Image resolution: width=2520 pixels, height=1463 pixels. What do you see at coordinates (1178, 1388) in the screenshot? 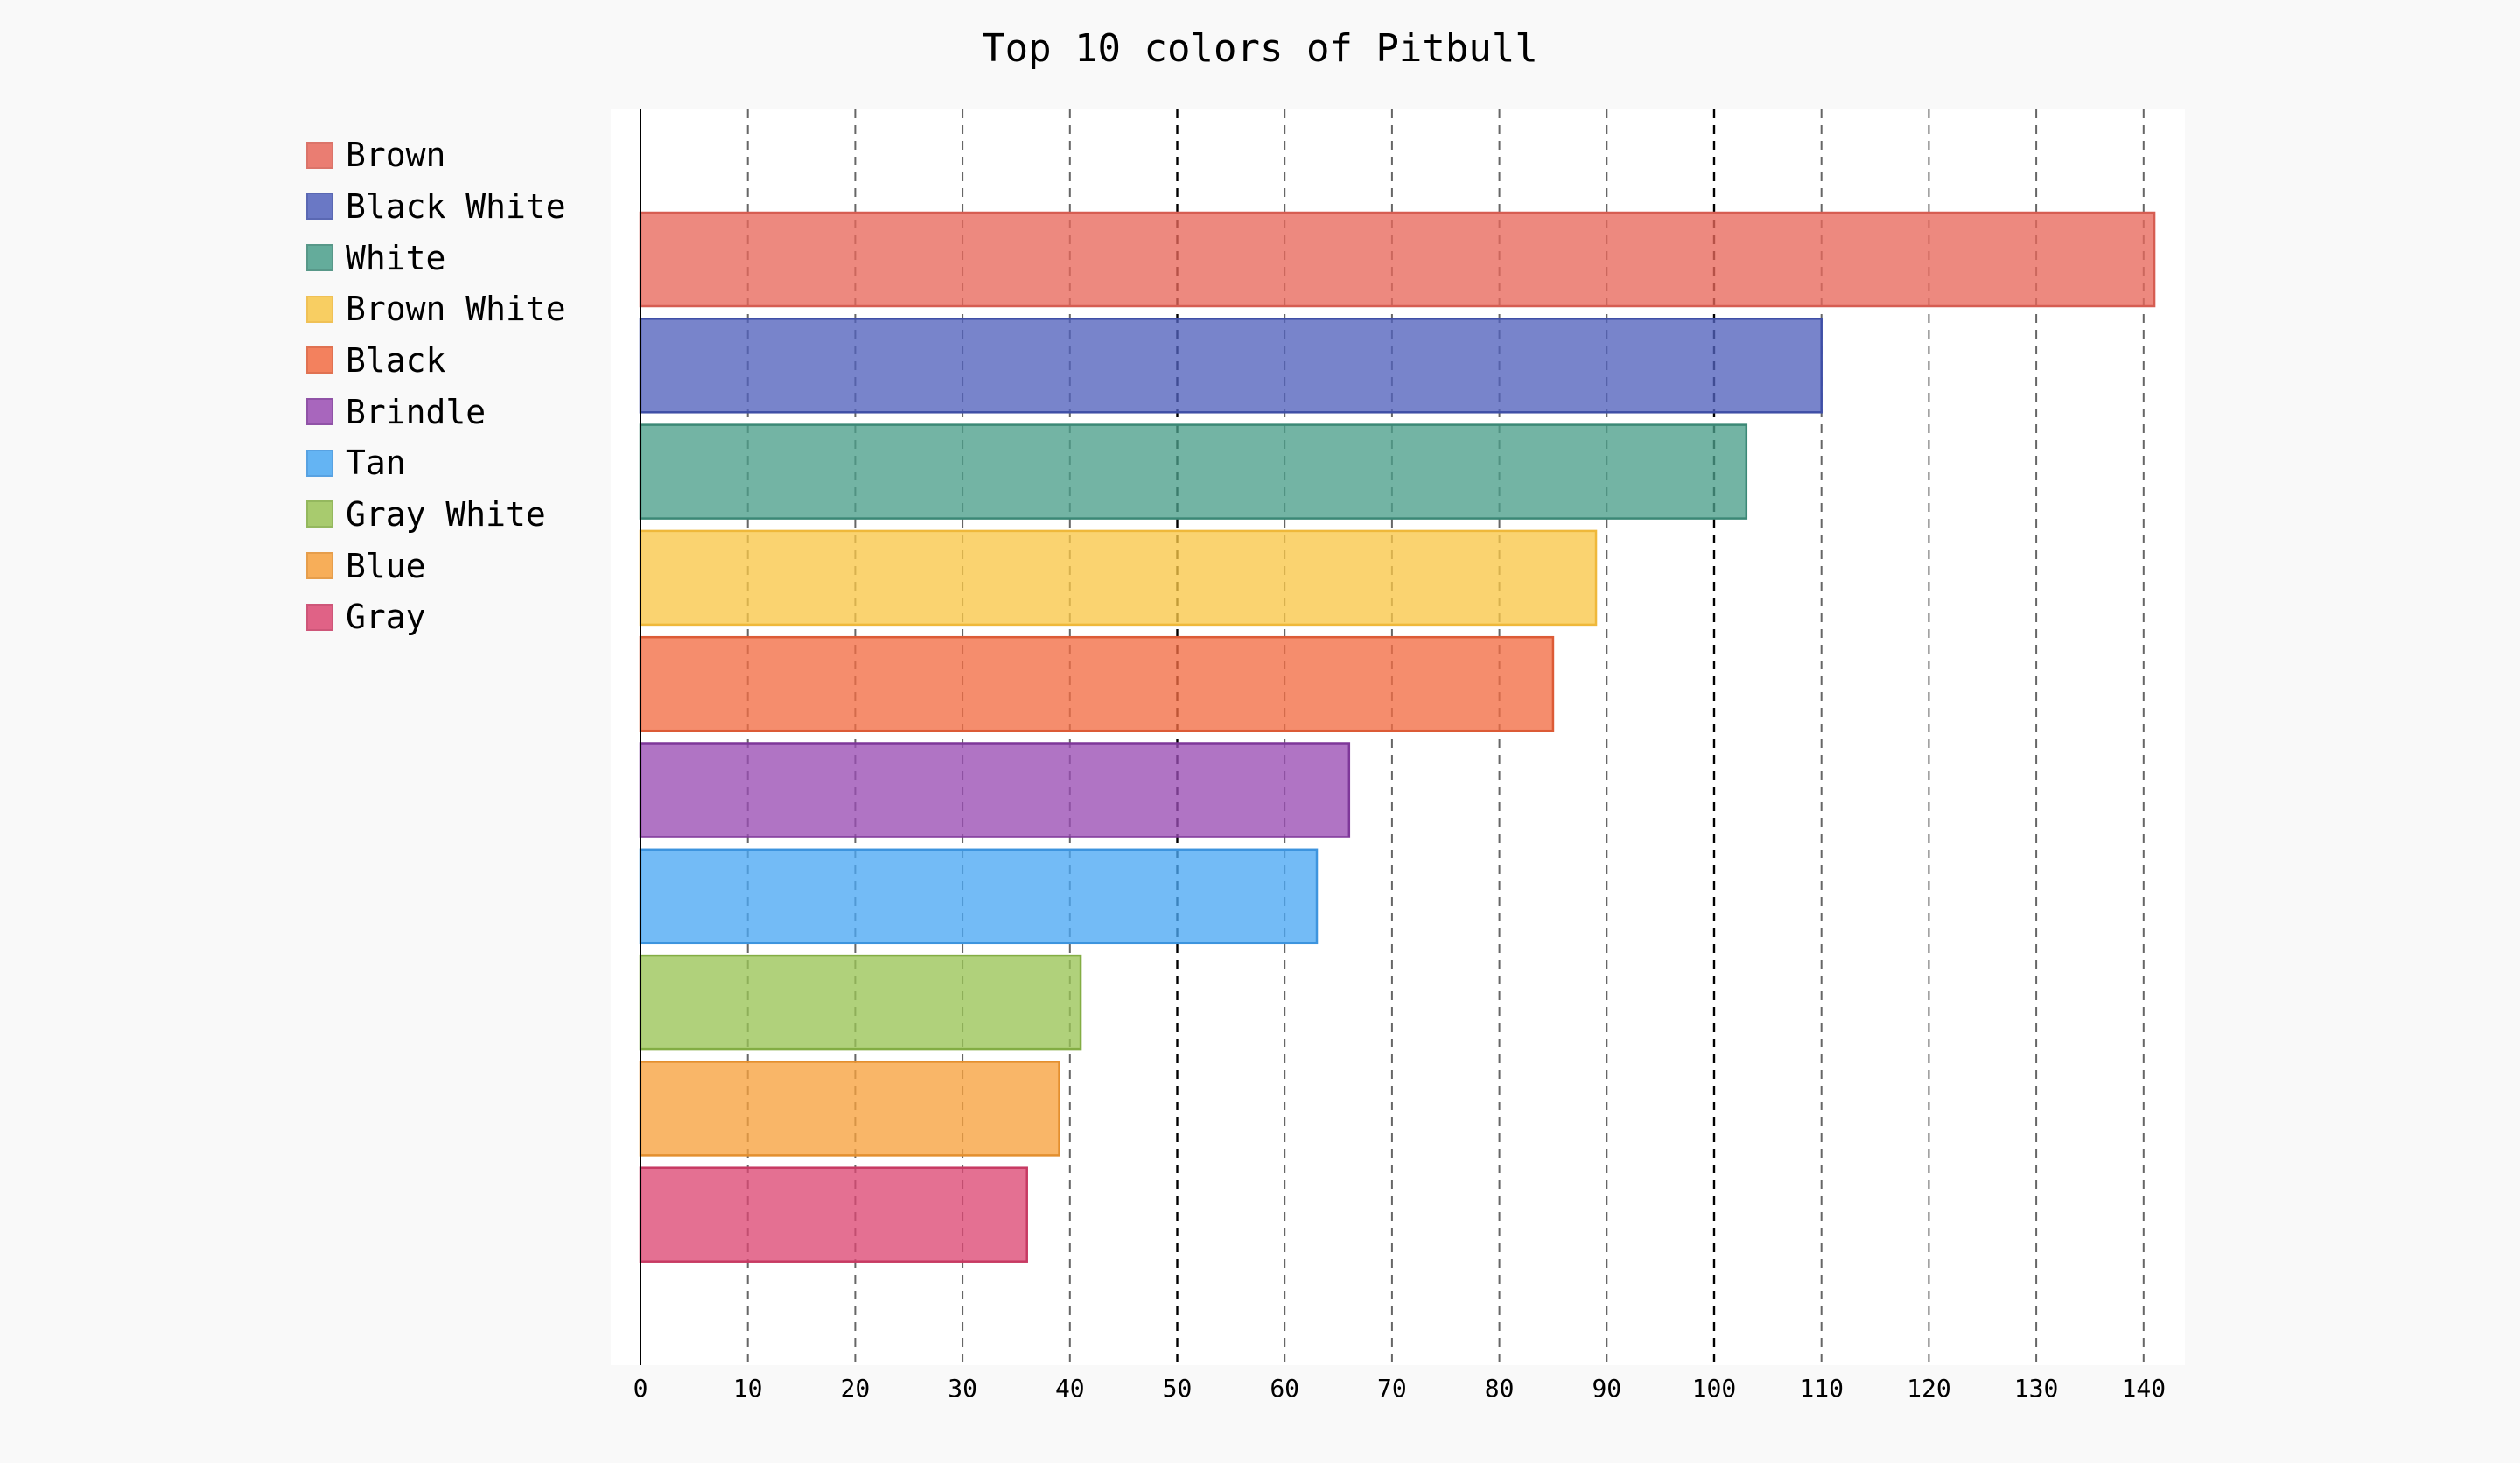
I see `x-tick-label-50: 50` at bounding box center [1178, 1388].